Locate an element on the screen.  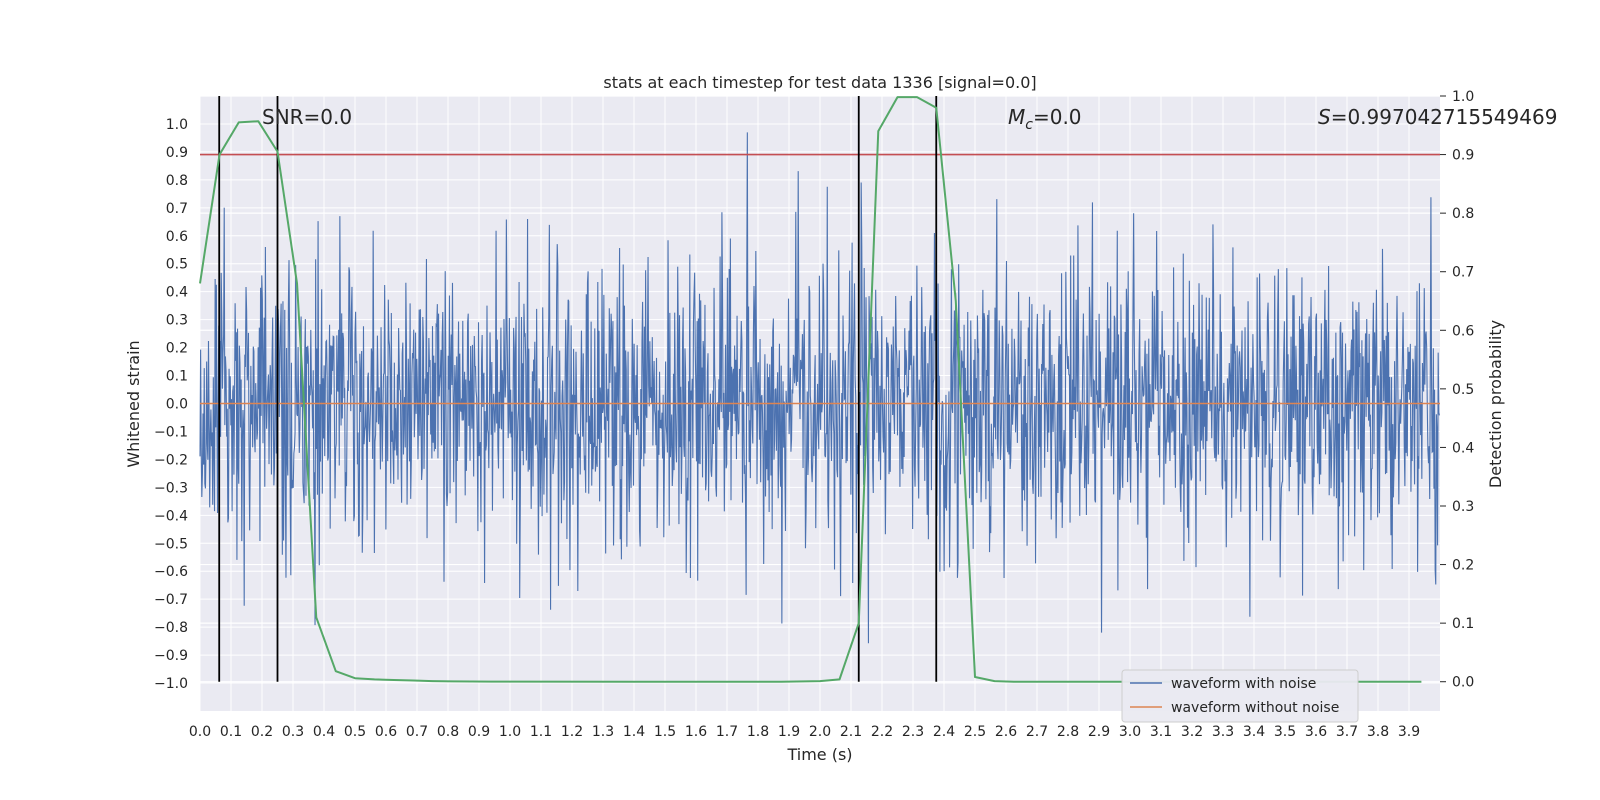
s-symbol: S is located at coordinates (1324, 117).